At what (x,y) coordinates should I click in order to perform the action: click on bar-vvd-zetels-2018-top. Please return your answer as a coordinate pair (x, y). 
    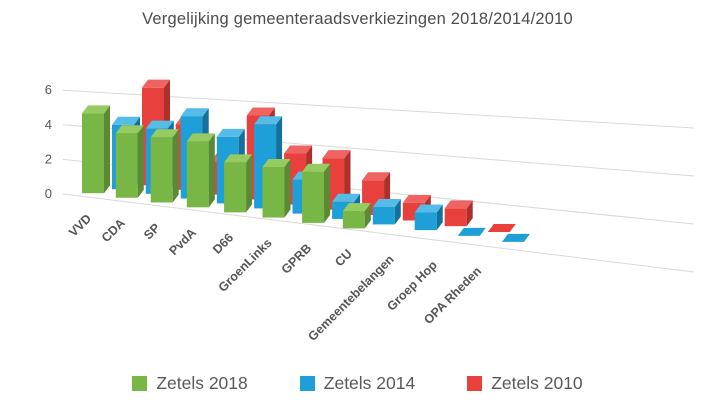
    Looking at the image, I should click on (96, 109).